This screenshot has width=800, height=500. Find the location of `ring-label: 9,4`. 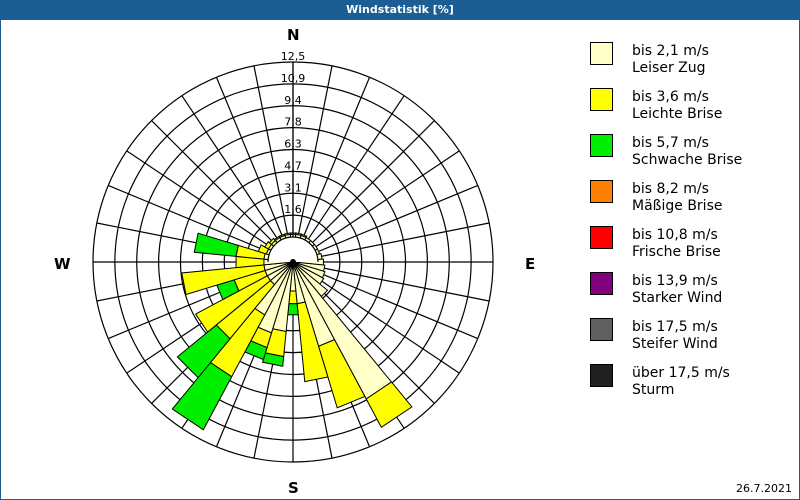

ring-label: 9,4 is located at coordinates (293, 100).